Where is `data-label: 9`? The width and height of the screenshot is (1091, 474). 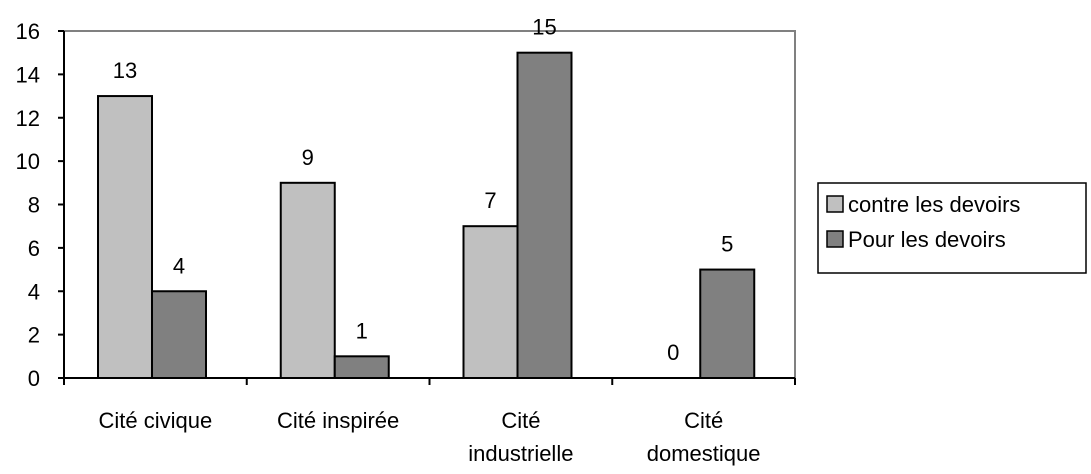
data-label: 9 is located at coordinates (308, 157).